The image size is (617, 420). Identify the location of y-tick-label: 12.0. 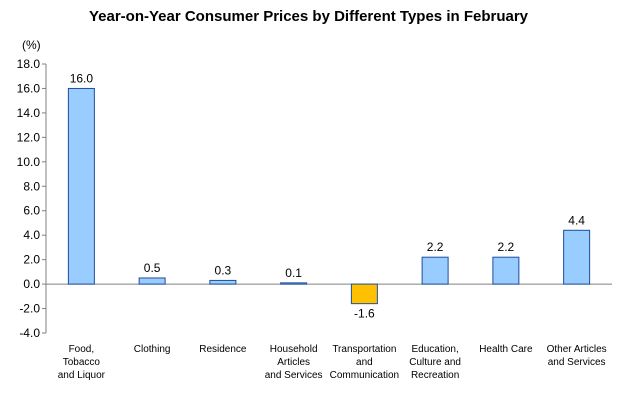
(29, 137).